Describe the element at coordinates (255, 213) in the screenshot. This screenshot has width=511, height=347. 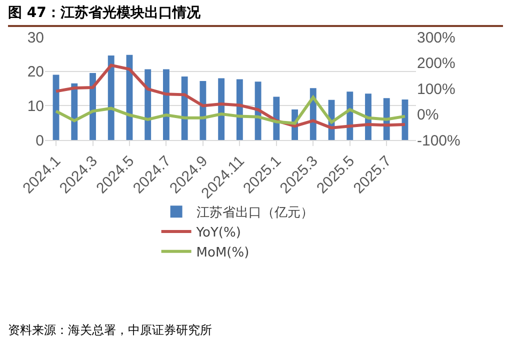
I see `legend-label: 江苏省出口（亿元）` at that location.